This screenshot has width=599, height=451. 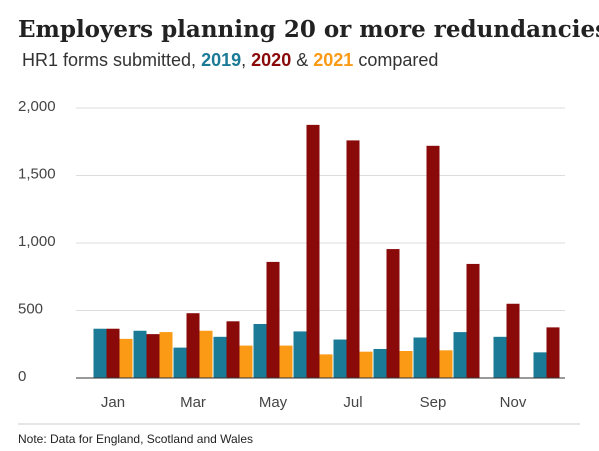 I want to click on x-tick-label: Jan, so click(x=113, y=402).